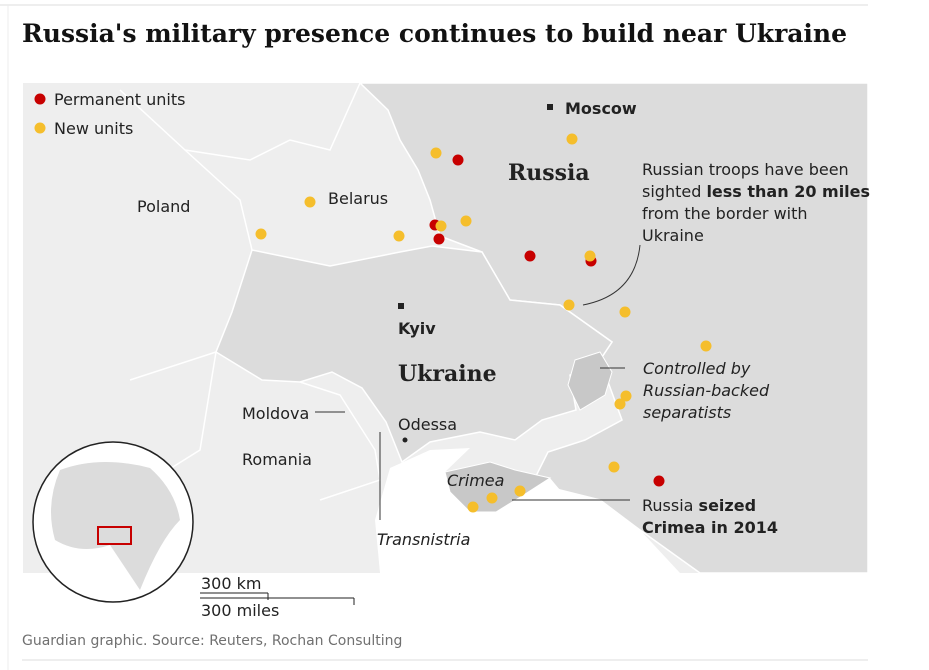 The width and height of the screenshot is (929, 670). What do you see at coordinates (417, 328) in the screenshot?
I see `place-label: Kyiv` at bounding box center [417, 328].